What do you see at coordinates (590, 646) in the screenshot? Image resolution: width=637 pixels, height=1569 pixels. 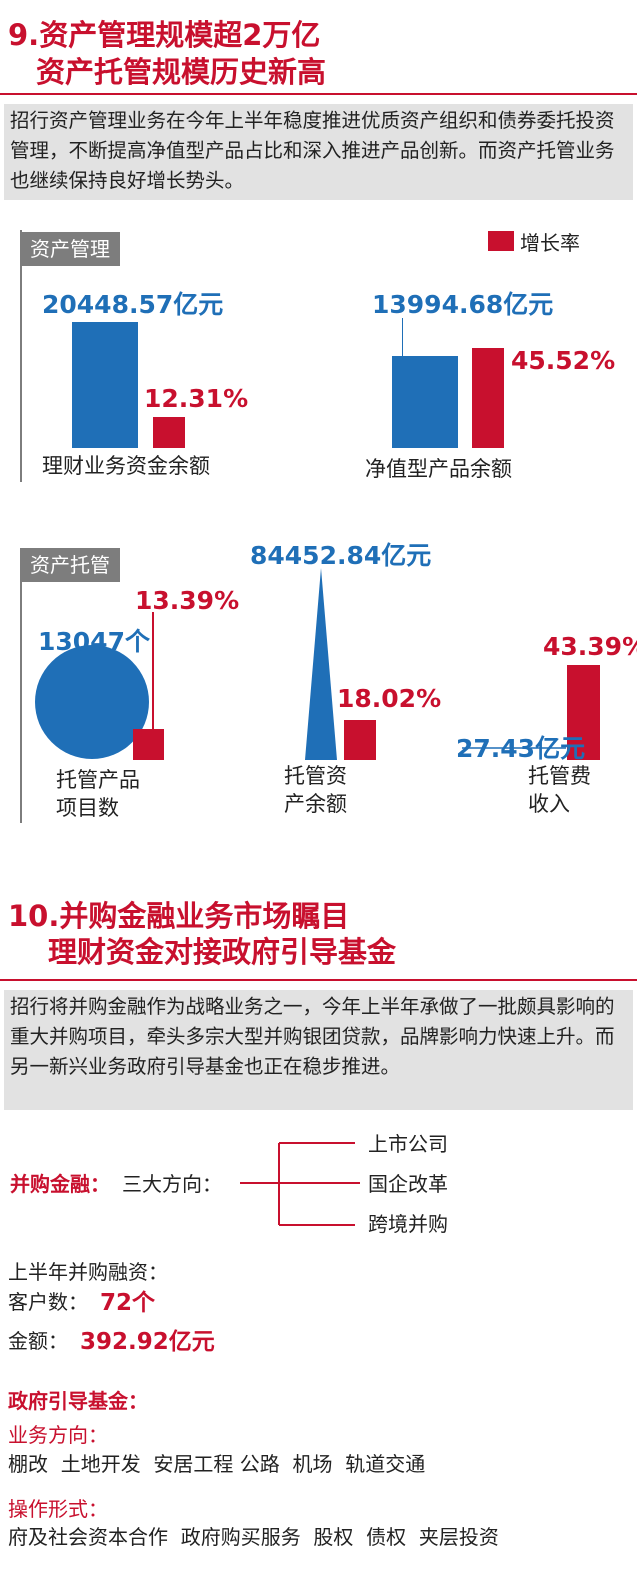 I see `custody-fee-growth: 43.39%` at bounding box center [590, 646].